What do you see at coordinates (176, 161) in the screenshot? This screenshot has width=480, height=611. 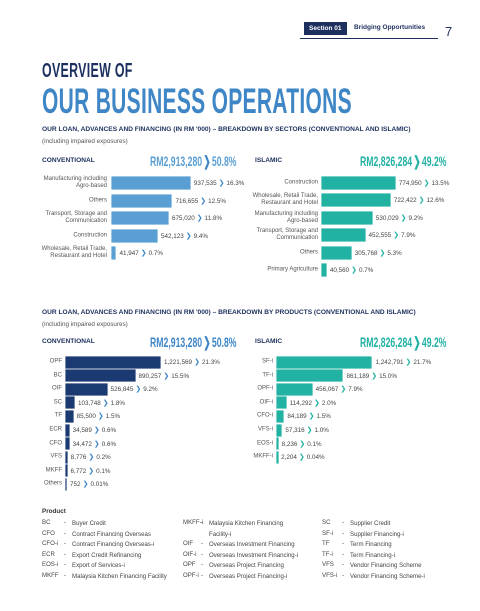 I see `total-amount: RM2,913,280` at bounding box center [176, 161].